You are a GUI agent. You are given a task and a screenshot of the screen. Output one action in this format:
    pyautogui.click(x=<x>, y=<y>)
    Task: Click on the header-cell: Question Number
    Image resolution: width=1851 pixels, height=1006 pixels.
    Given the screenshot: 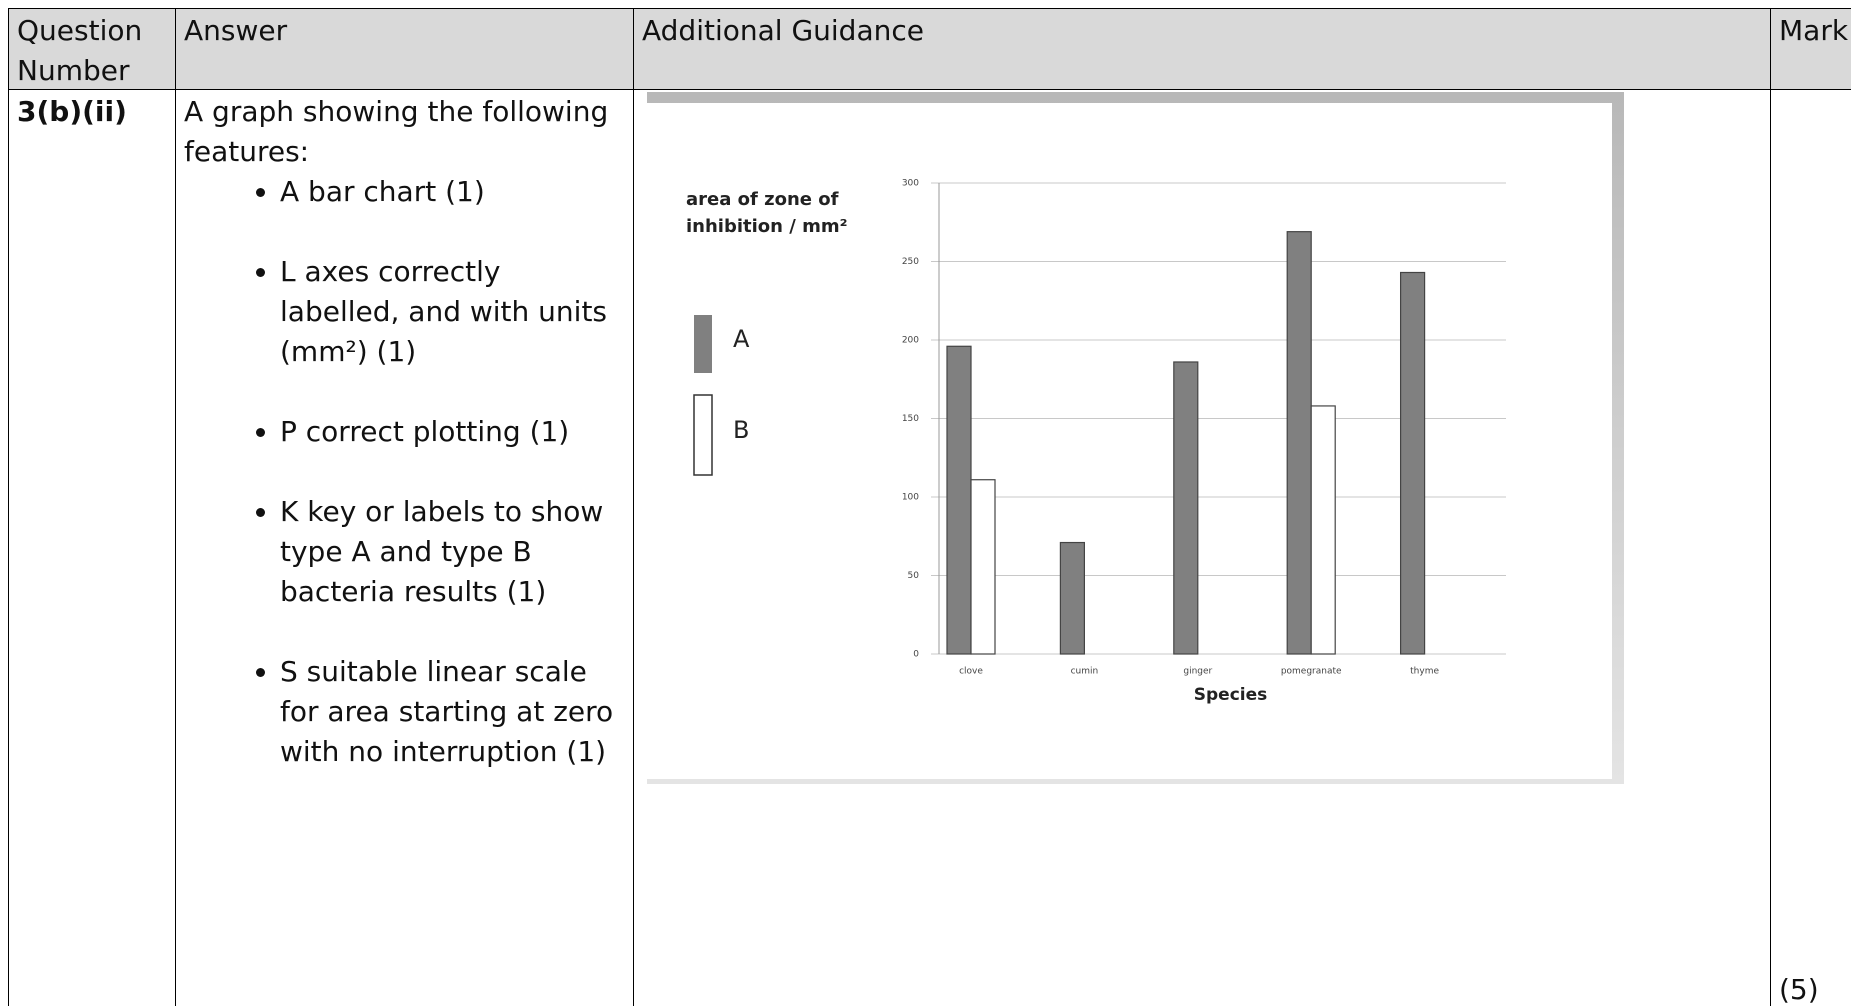 What is the action you would take?
    pyautogui.click(x=92, y=49)
    